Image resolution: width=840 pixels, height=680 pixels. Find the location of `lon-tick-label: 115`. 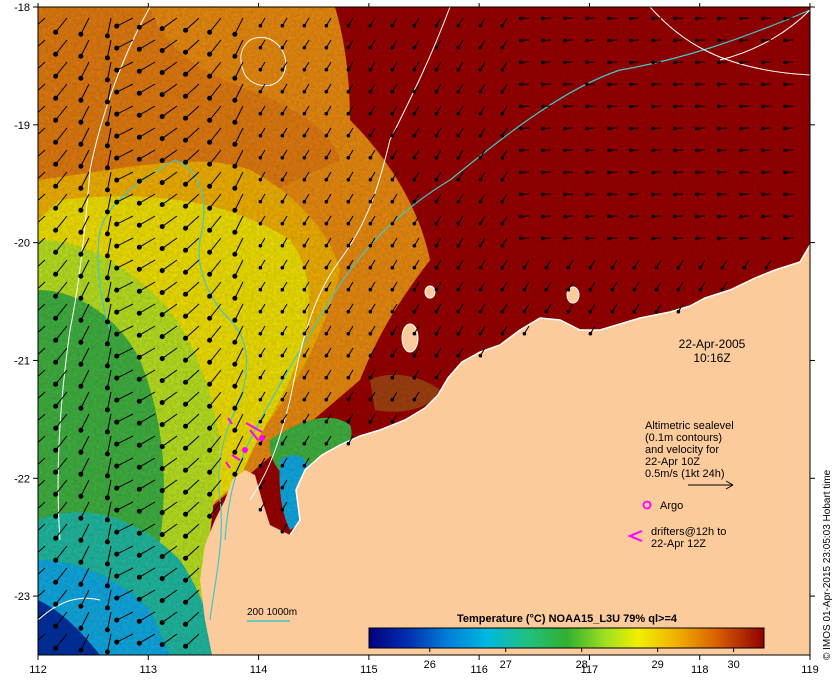

lon-tick-label: 115 is located at coordinates (369, 670).